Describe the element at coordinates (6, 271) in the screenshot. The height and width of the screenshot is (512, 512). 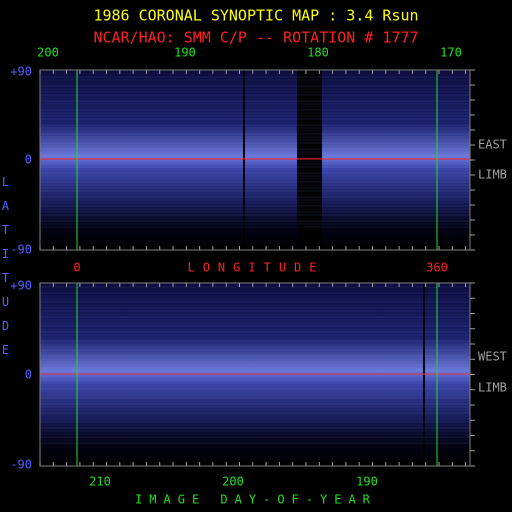
I see `axis-title: LATITUDE` at that location.